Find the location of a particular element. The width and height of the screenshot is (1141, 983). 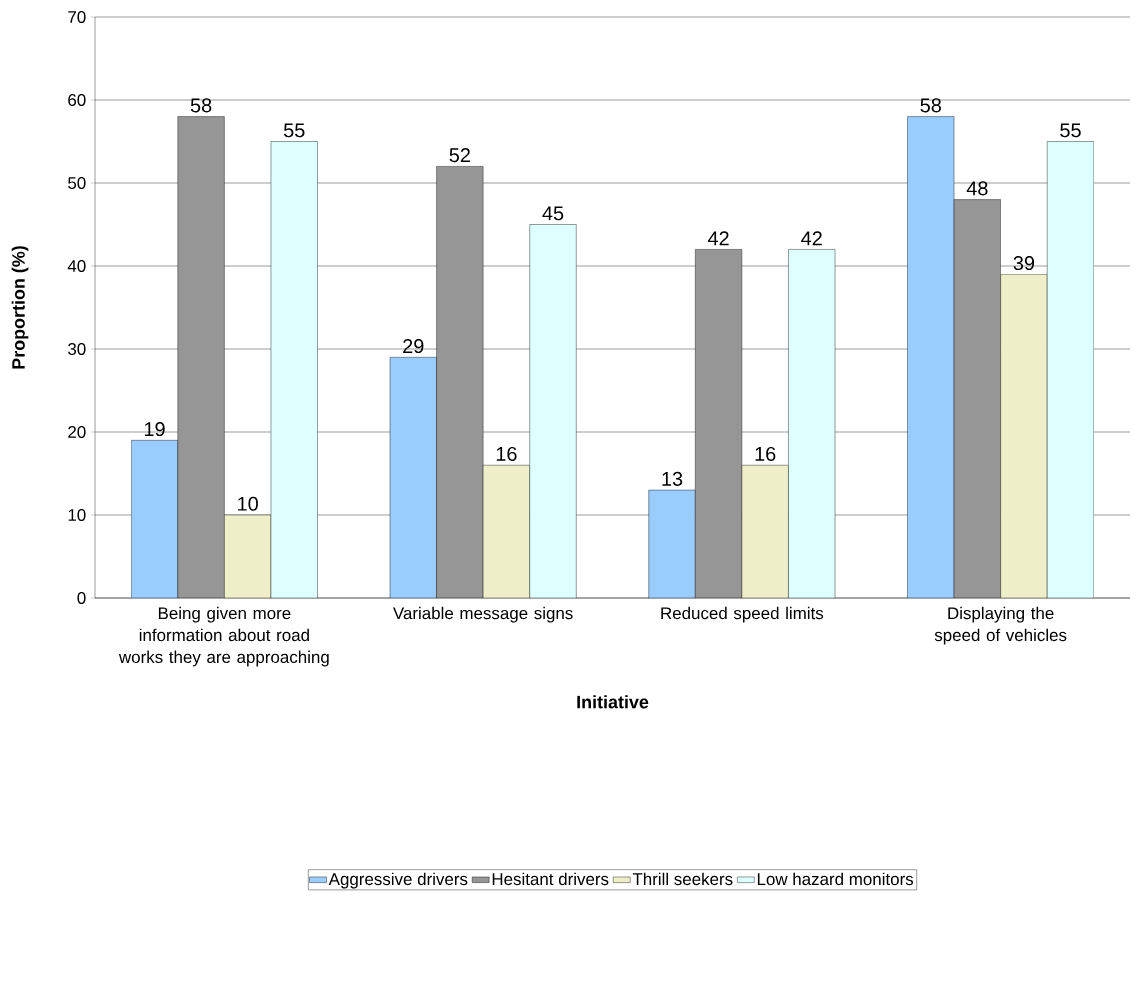

x-axis-title: Initiative is located at coordinates (613, 702).